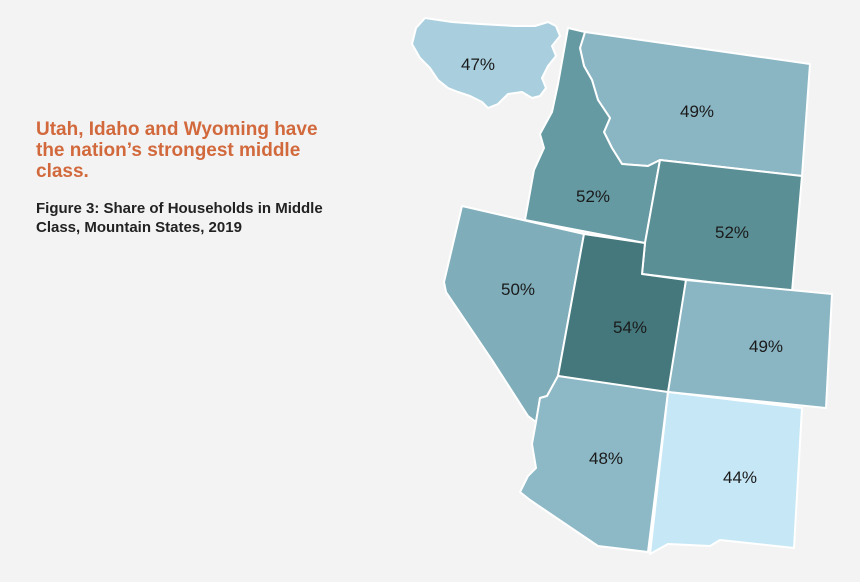 This screenshot has width=860, height=582. What do you see at coordinates (606, 458) in the screenshot?
I see `label-arizona: 48%` at bounding box center [606, 458].